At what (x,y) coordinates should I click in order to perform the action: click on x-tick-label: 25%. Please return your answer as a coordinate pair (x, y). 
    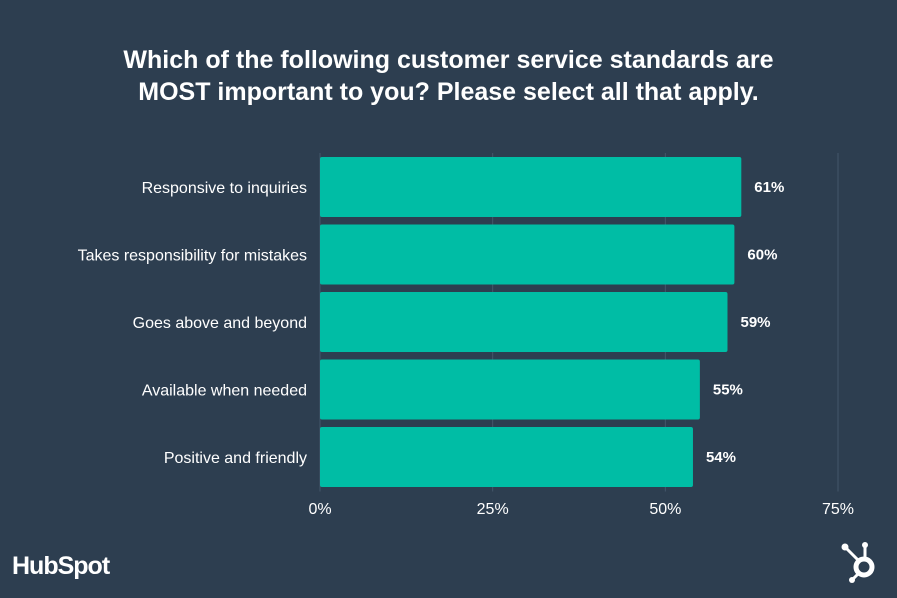
    Looking at the image, I should click on (493, 509).